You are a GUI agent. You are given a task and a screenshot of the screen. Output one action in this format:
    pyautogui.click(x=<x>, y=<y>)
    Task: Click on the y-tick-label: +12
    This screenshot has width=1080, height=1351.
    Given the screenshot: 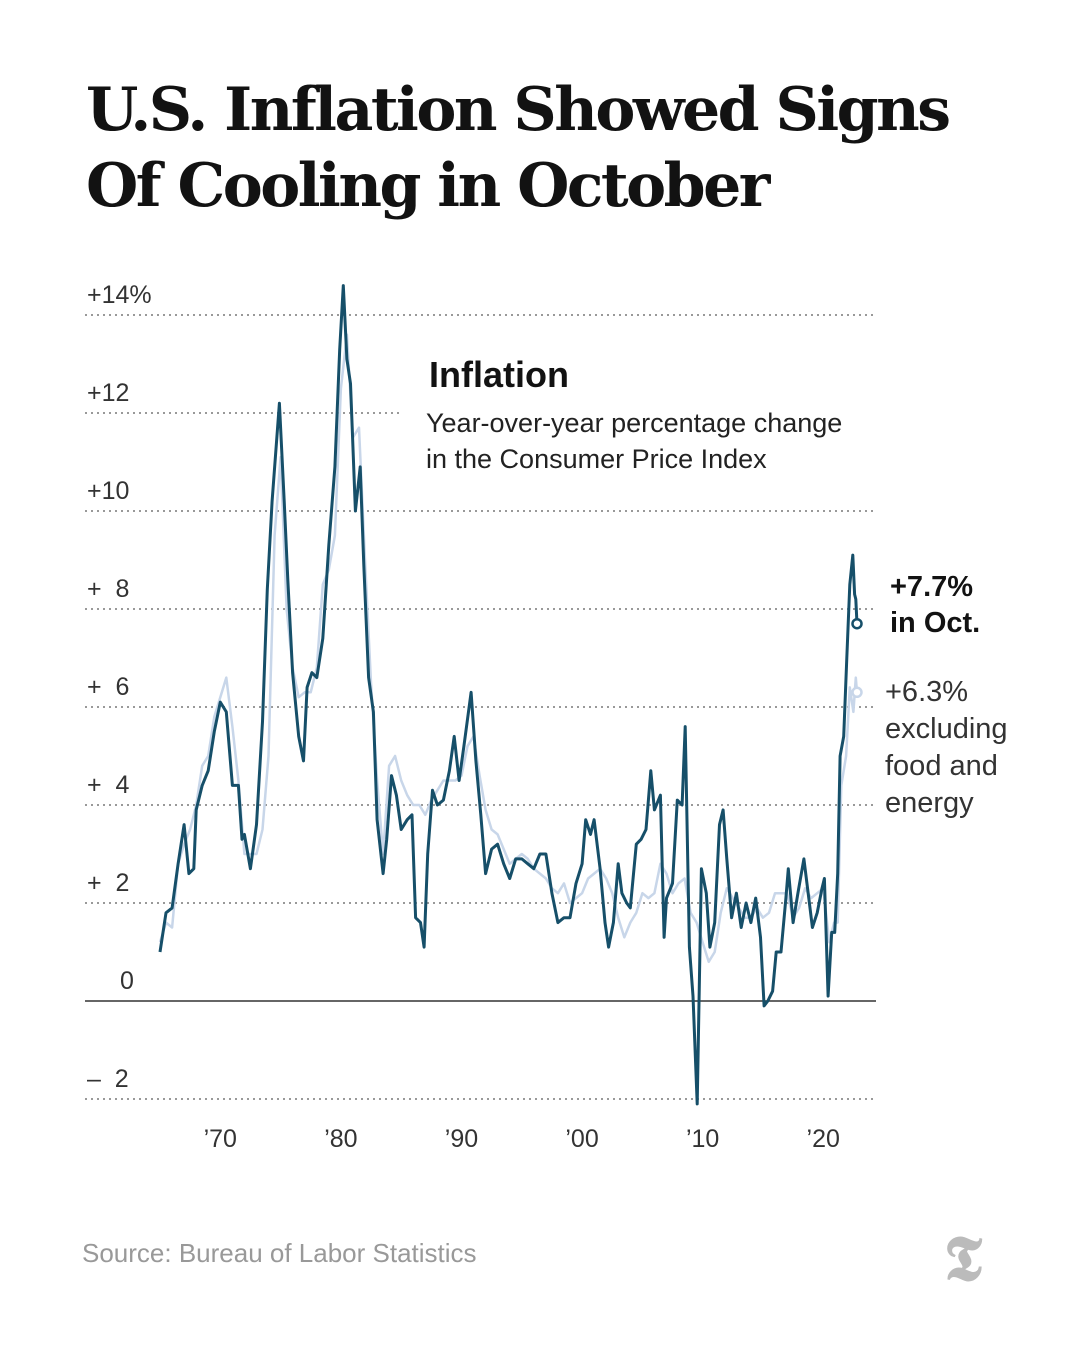 What is the action you would take?
    pyautogui.click(x=108, y=393)
    